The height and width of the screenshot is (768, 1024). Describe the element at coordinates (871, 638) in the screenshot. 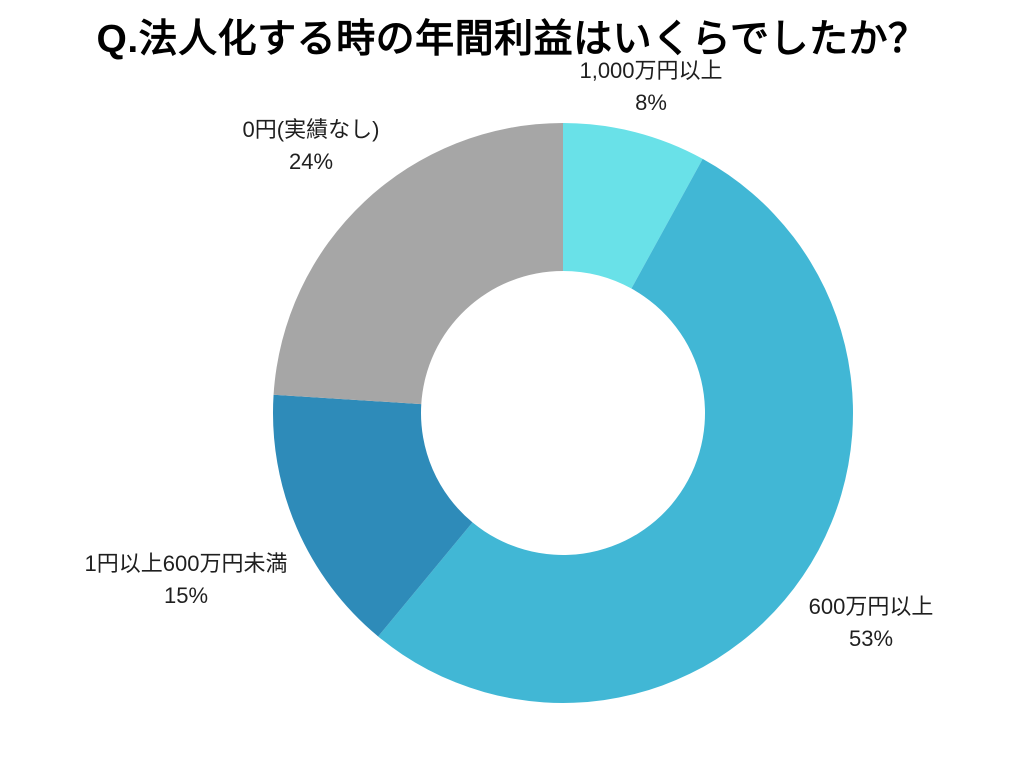

I see `segment-label-pct: 53%` at that location.